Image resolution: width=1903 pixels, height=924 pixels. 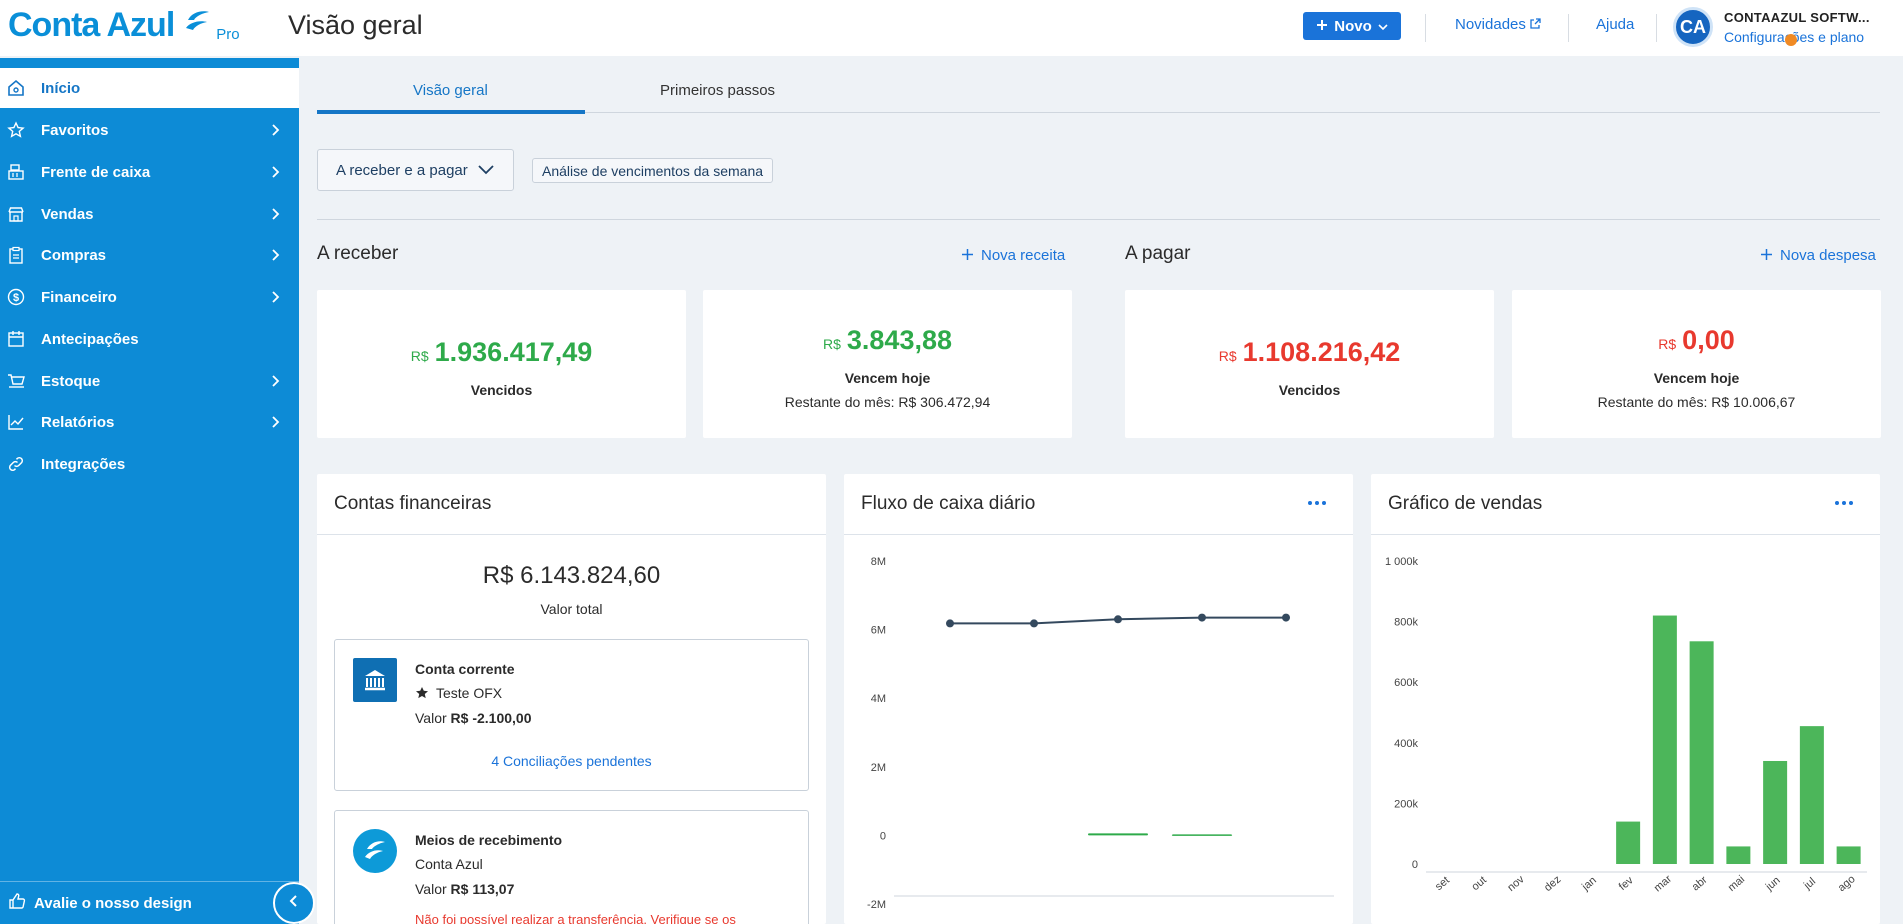 What do you see at coordinates (149, 255) in the screenshot?
I see `sidebar-item-compras: Compras` at bounding box center [149, 255].